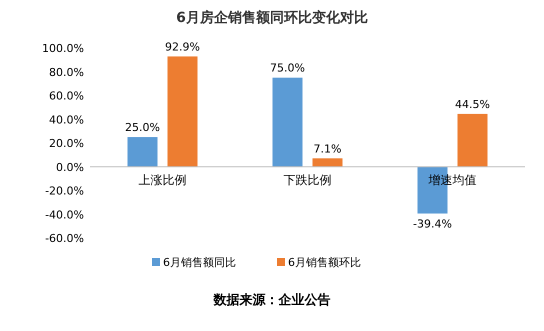 This screenshot has height=331, width=544. Describe the element at coordinates (328, 149) in the screenshot. I see `data-label: 7.1%` at that location.